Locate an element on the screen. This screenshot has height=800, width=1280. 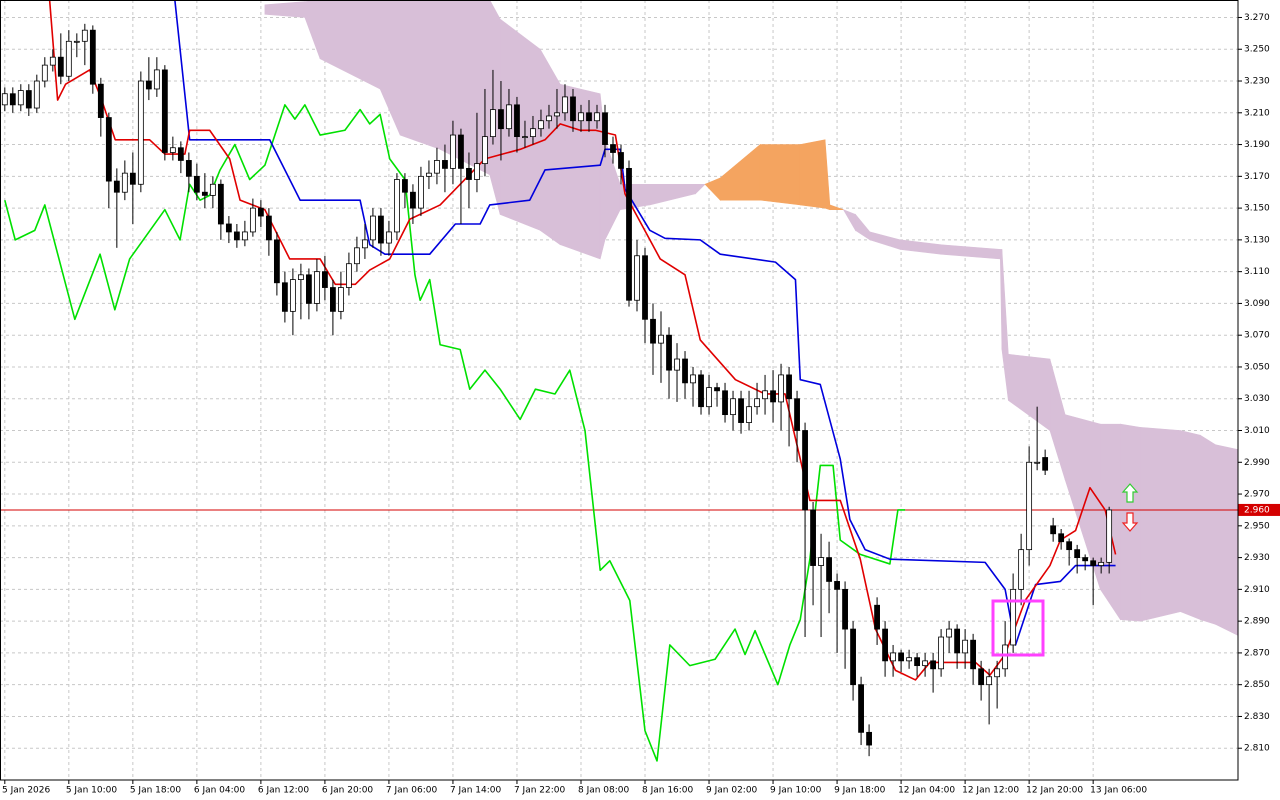
x-tick-label: 8 Jan 16:00 is located at coordinates (668, 791).